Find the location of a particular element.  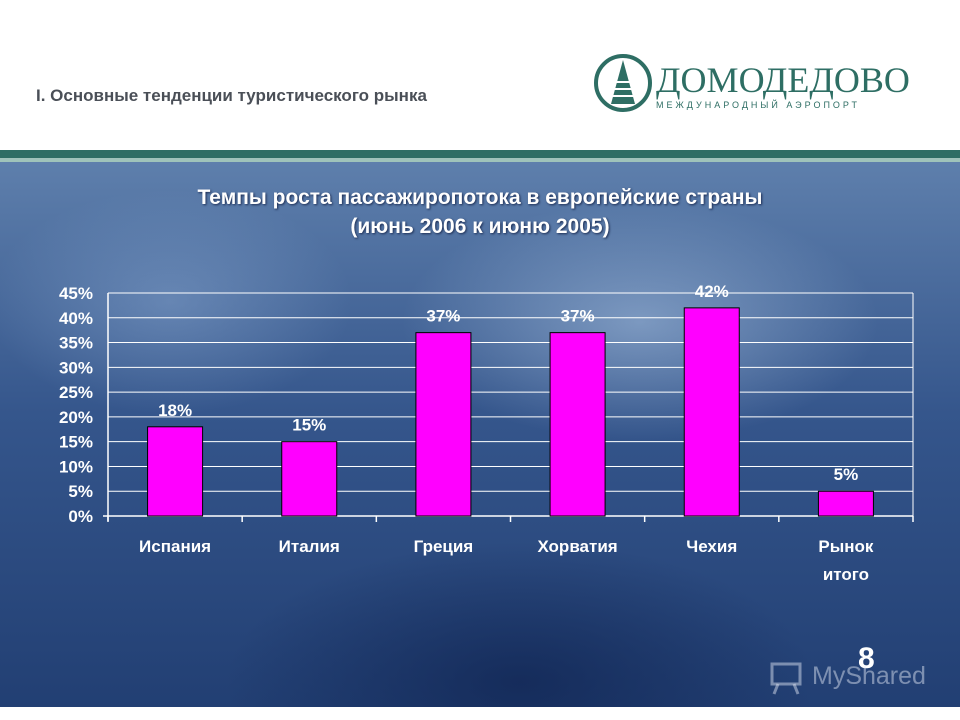

y-tick-label: 0% is located at coordinates (80, 516).